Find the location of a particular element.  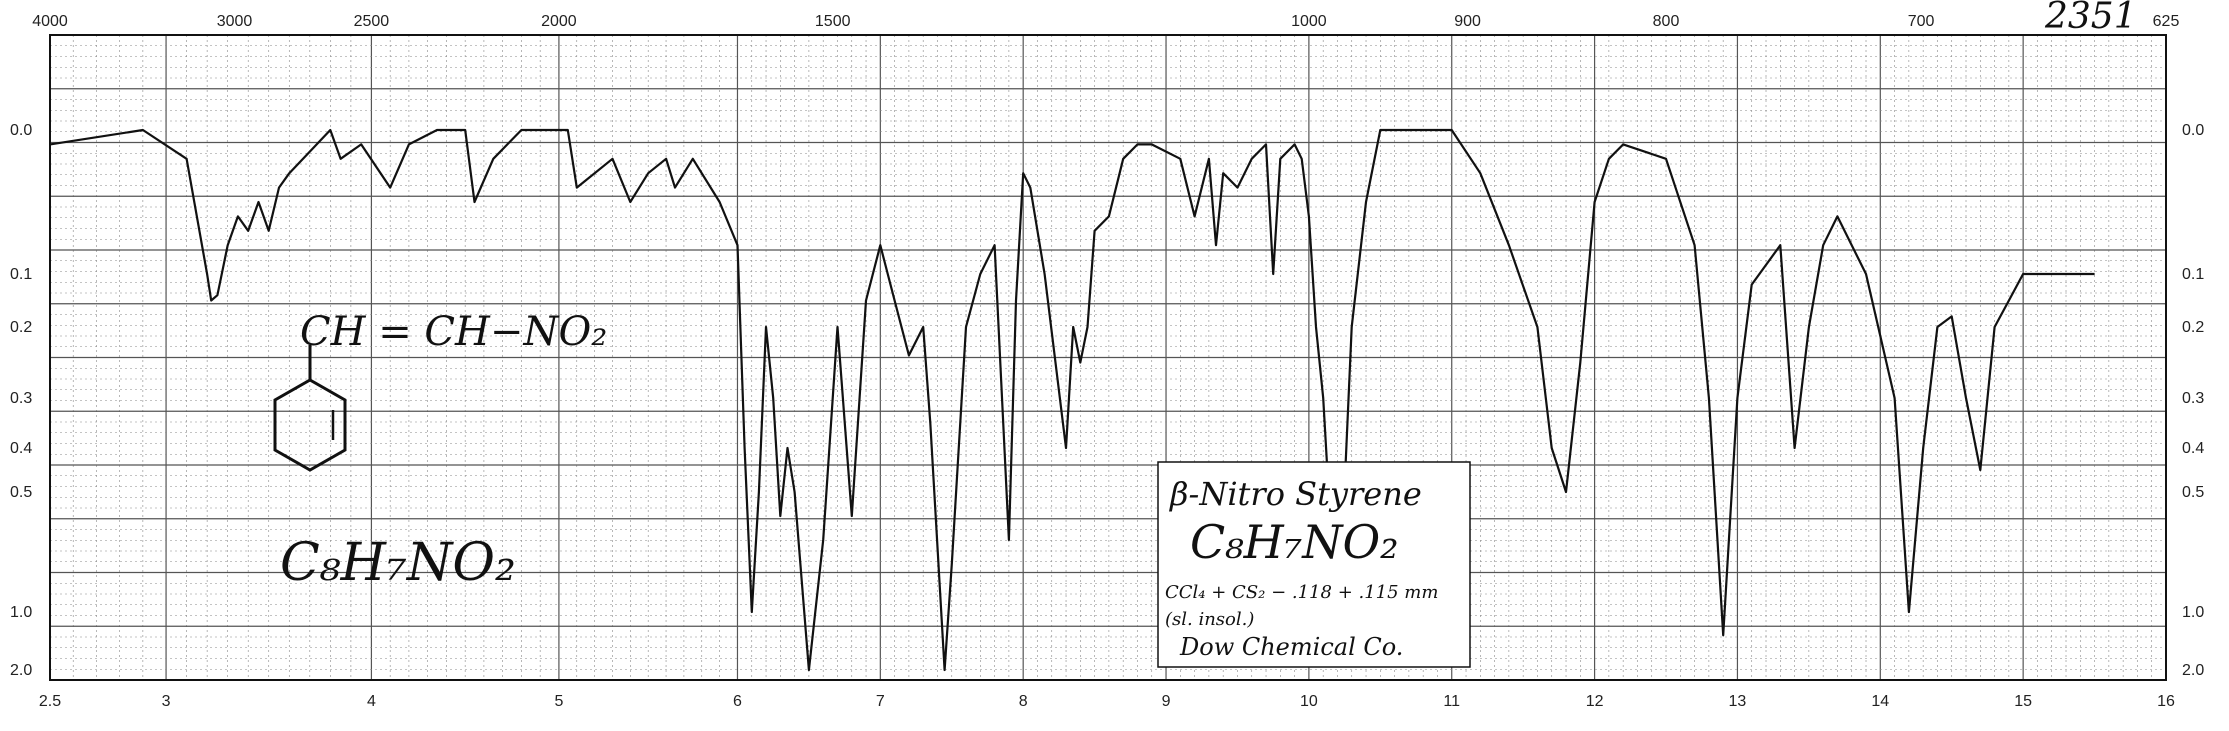

x-tick-label-bottom: 7 is located at coordinates (880, 701).